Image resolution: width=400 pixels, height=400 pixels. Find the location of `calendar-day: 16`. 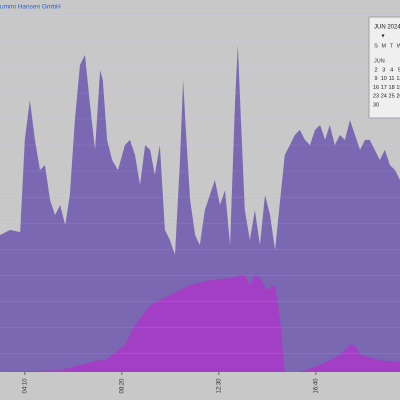

calendar-day: 16 is located at coordinates (376, 88).